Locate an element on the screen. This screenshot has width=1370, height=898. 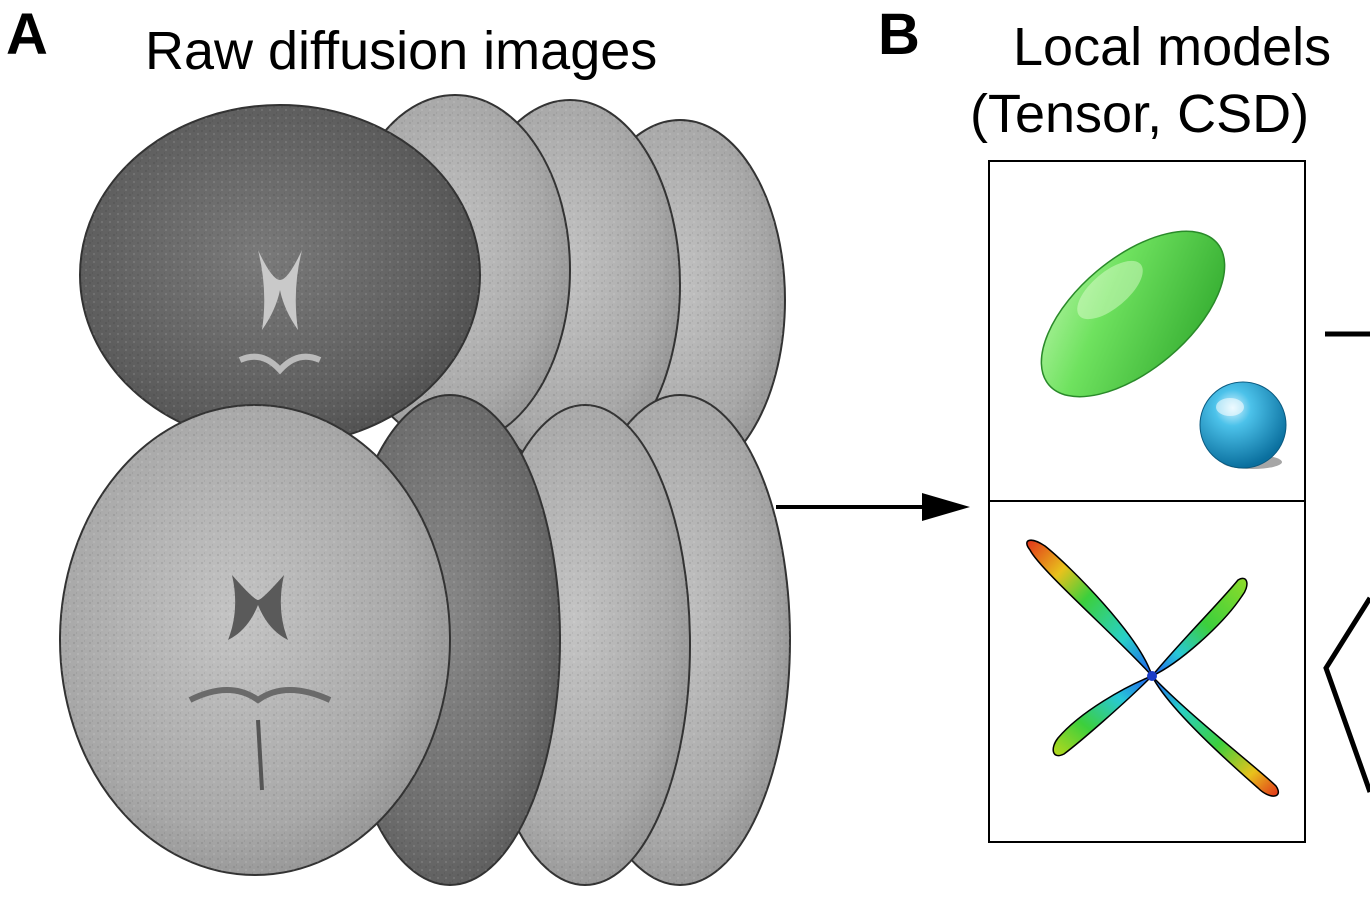
connector-line is located at coordinates (1346, 694).